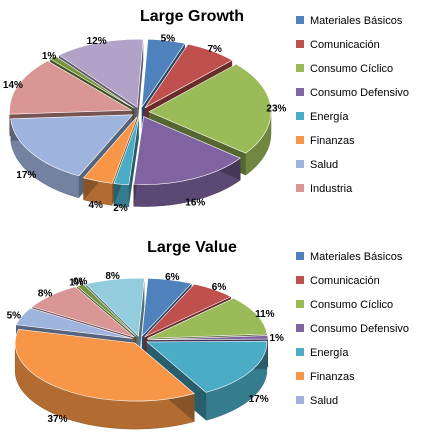  Describe the element at coordinates (195, 202) in the screenshot. I see `data-label-consumo-defensivo: 16%` at that location.